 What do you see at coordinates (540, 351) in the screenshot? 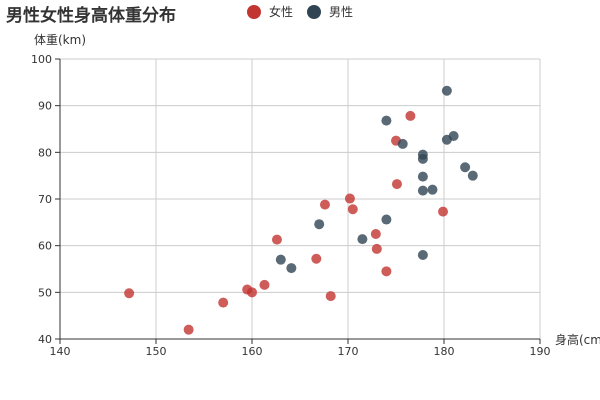
I see `x-tick-label: 190` at bounding box center [540, 351].